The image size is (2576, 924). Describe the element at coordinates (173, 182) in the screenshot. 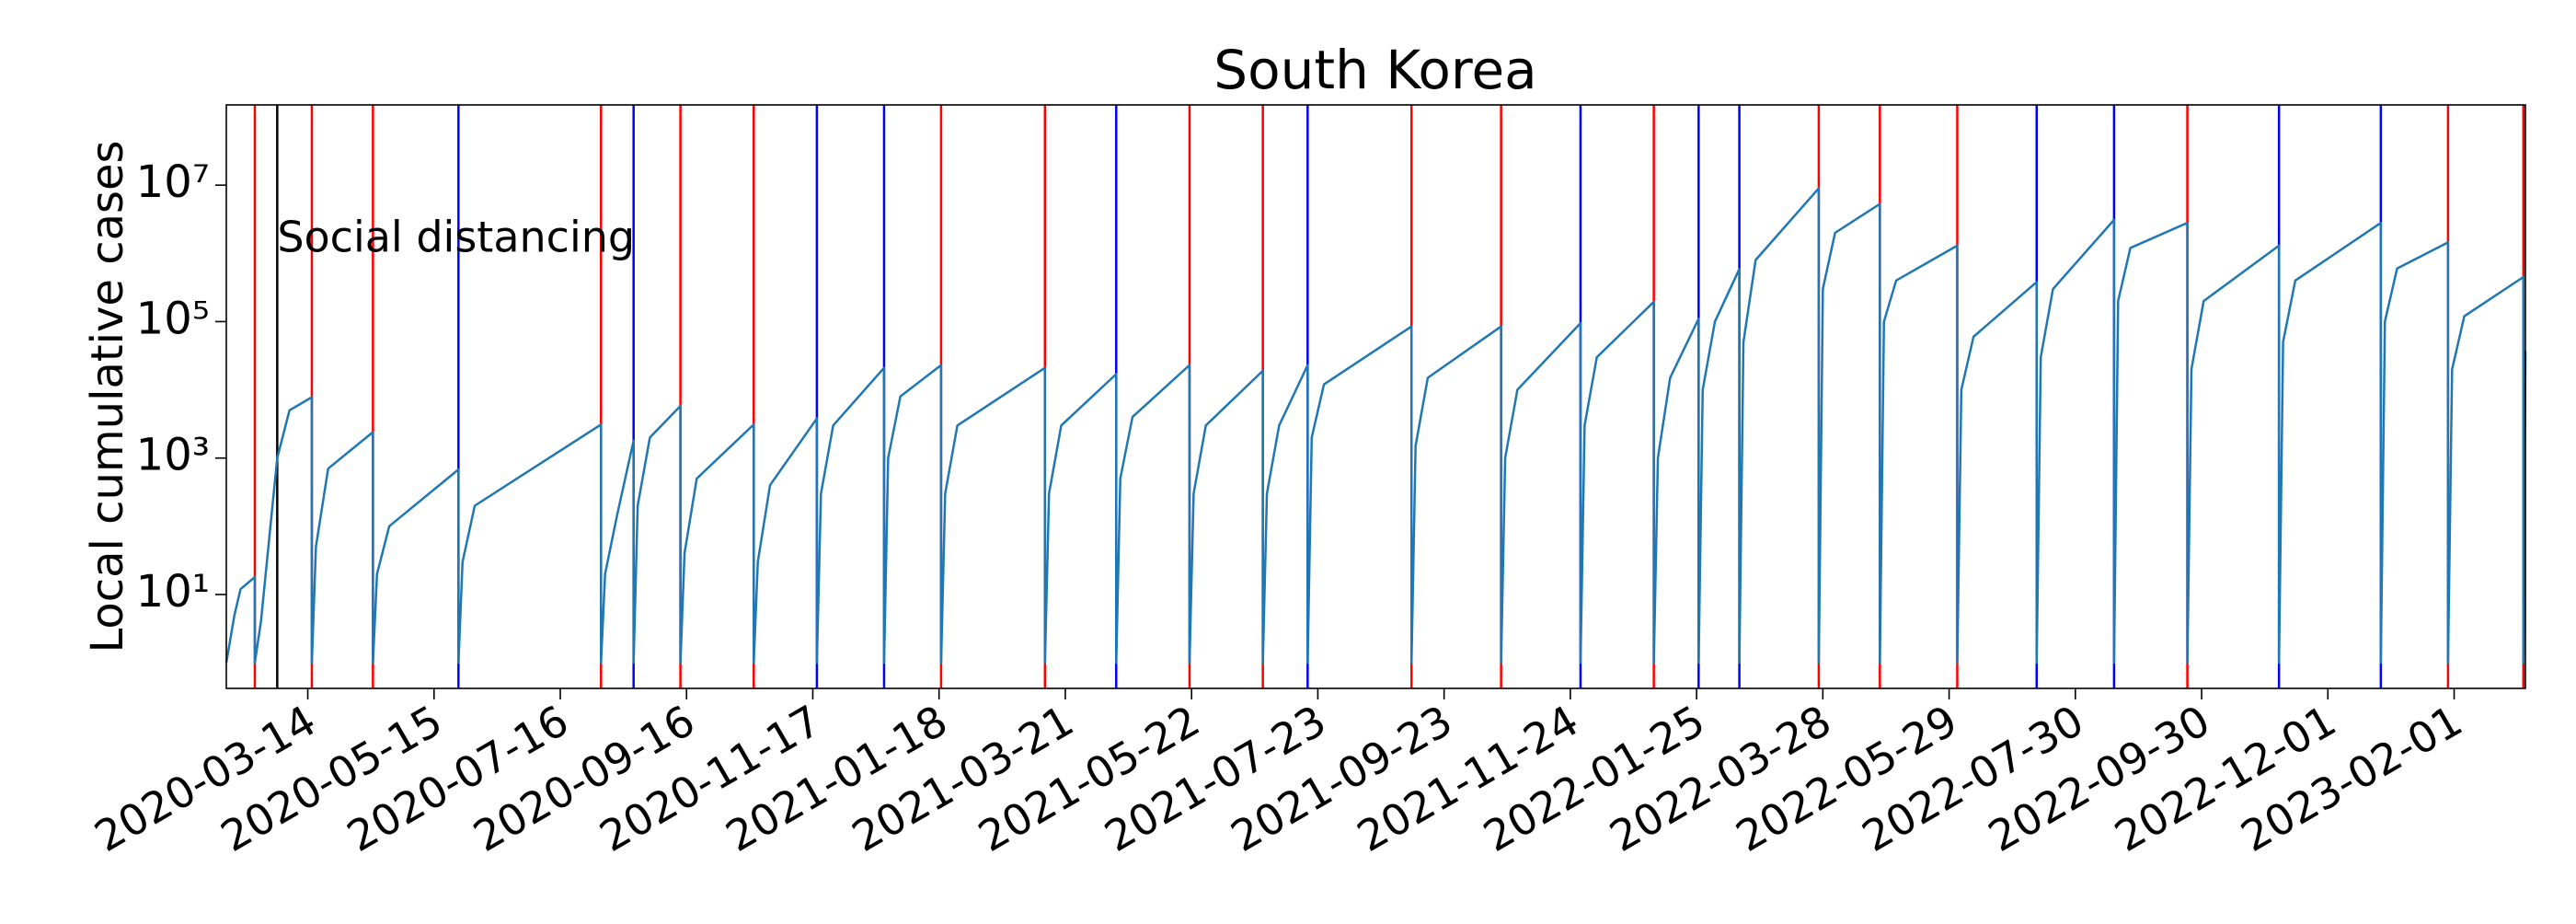

I see `y-tick-label: 10⁷` at that location.